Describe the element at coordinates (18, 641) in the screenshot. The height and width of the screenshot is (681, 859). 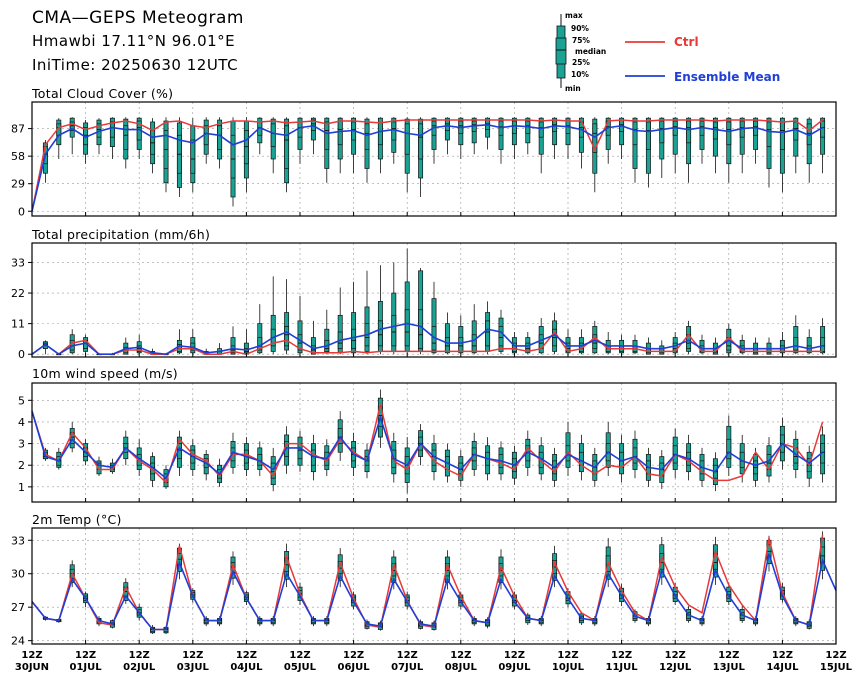
I see `ytick-label: 24` at that location.